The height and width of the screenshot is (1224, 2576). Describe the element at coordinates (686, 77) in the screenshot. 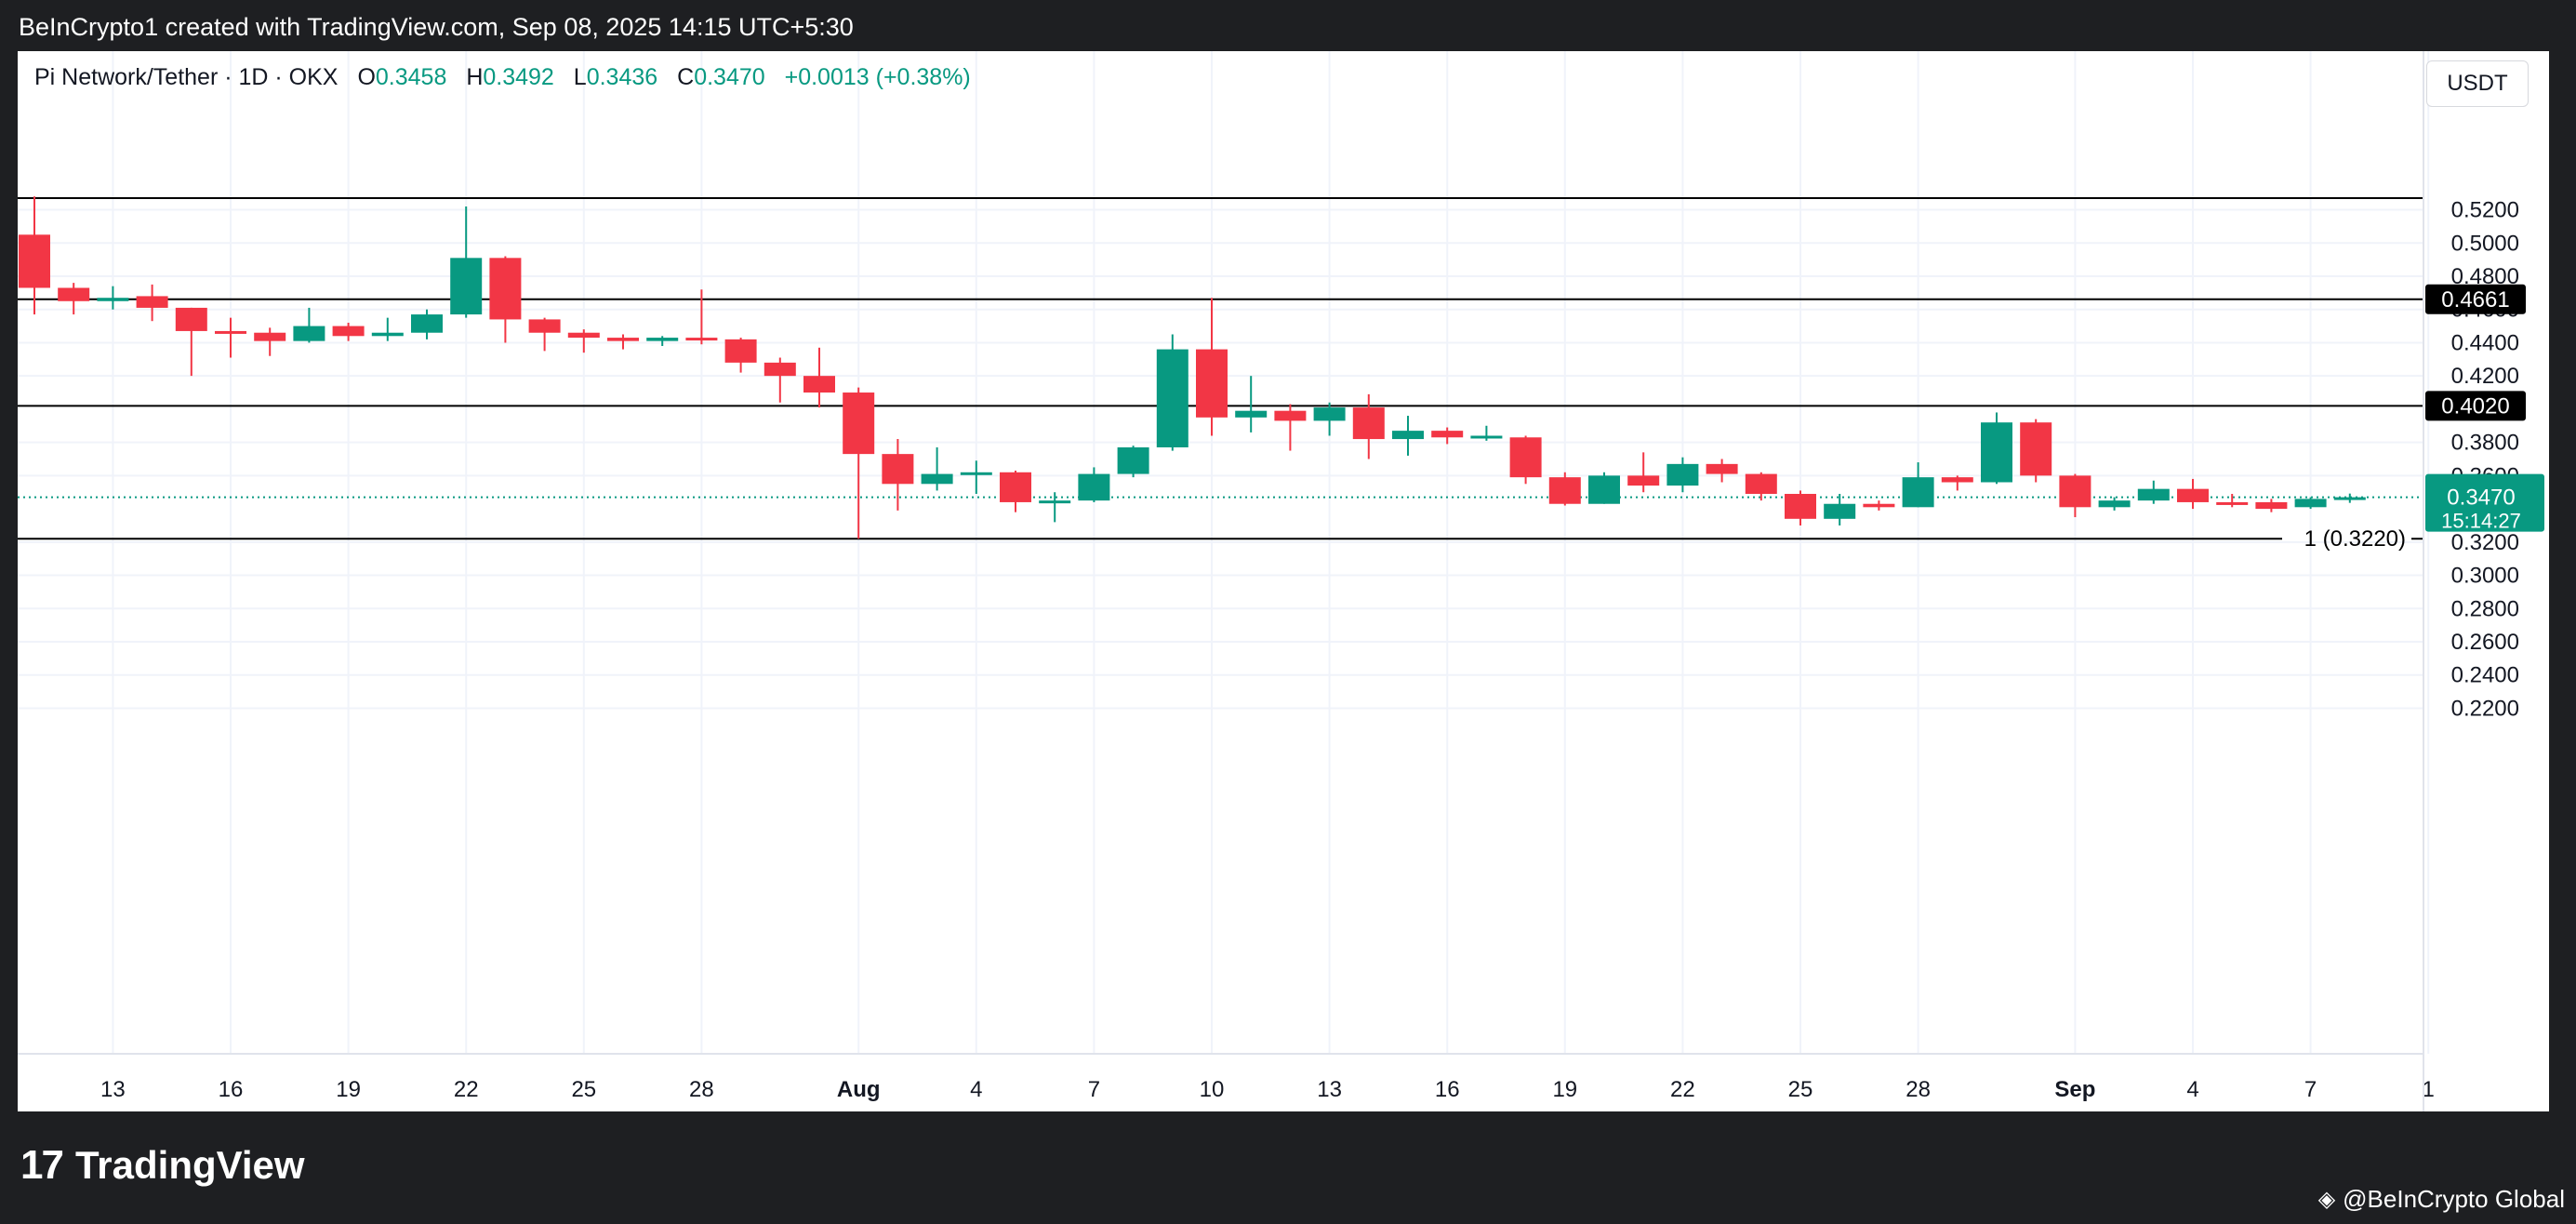

I see `close-label: C` at that location.